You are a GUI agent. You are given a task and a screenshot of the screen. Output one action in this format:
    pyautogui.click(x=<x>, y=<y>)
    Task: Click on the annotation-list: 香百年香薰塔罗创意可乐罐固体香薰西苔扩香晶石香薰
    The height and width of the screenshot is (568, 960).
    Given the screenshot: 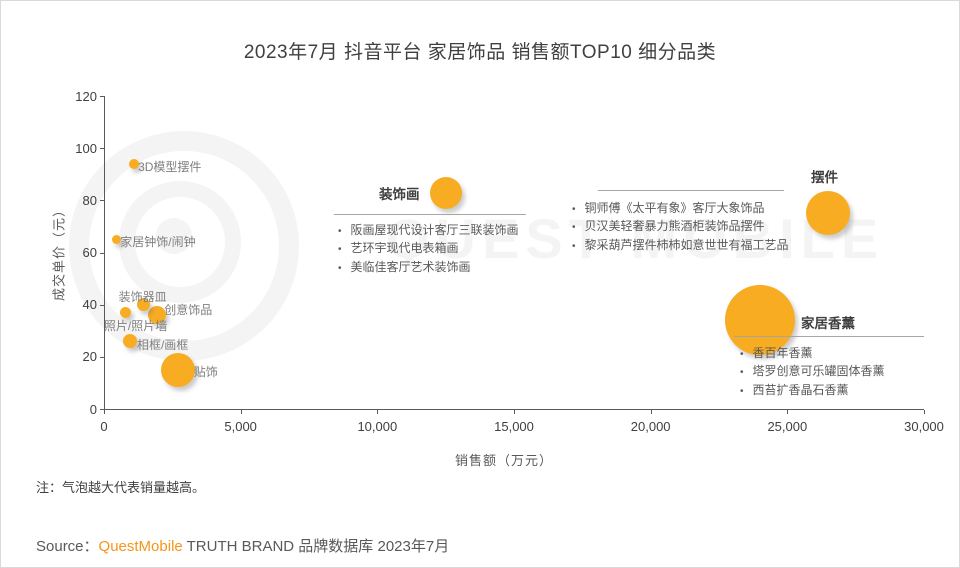 What is the action you would take?
    pyautogui.click(x=812, y=372)
    